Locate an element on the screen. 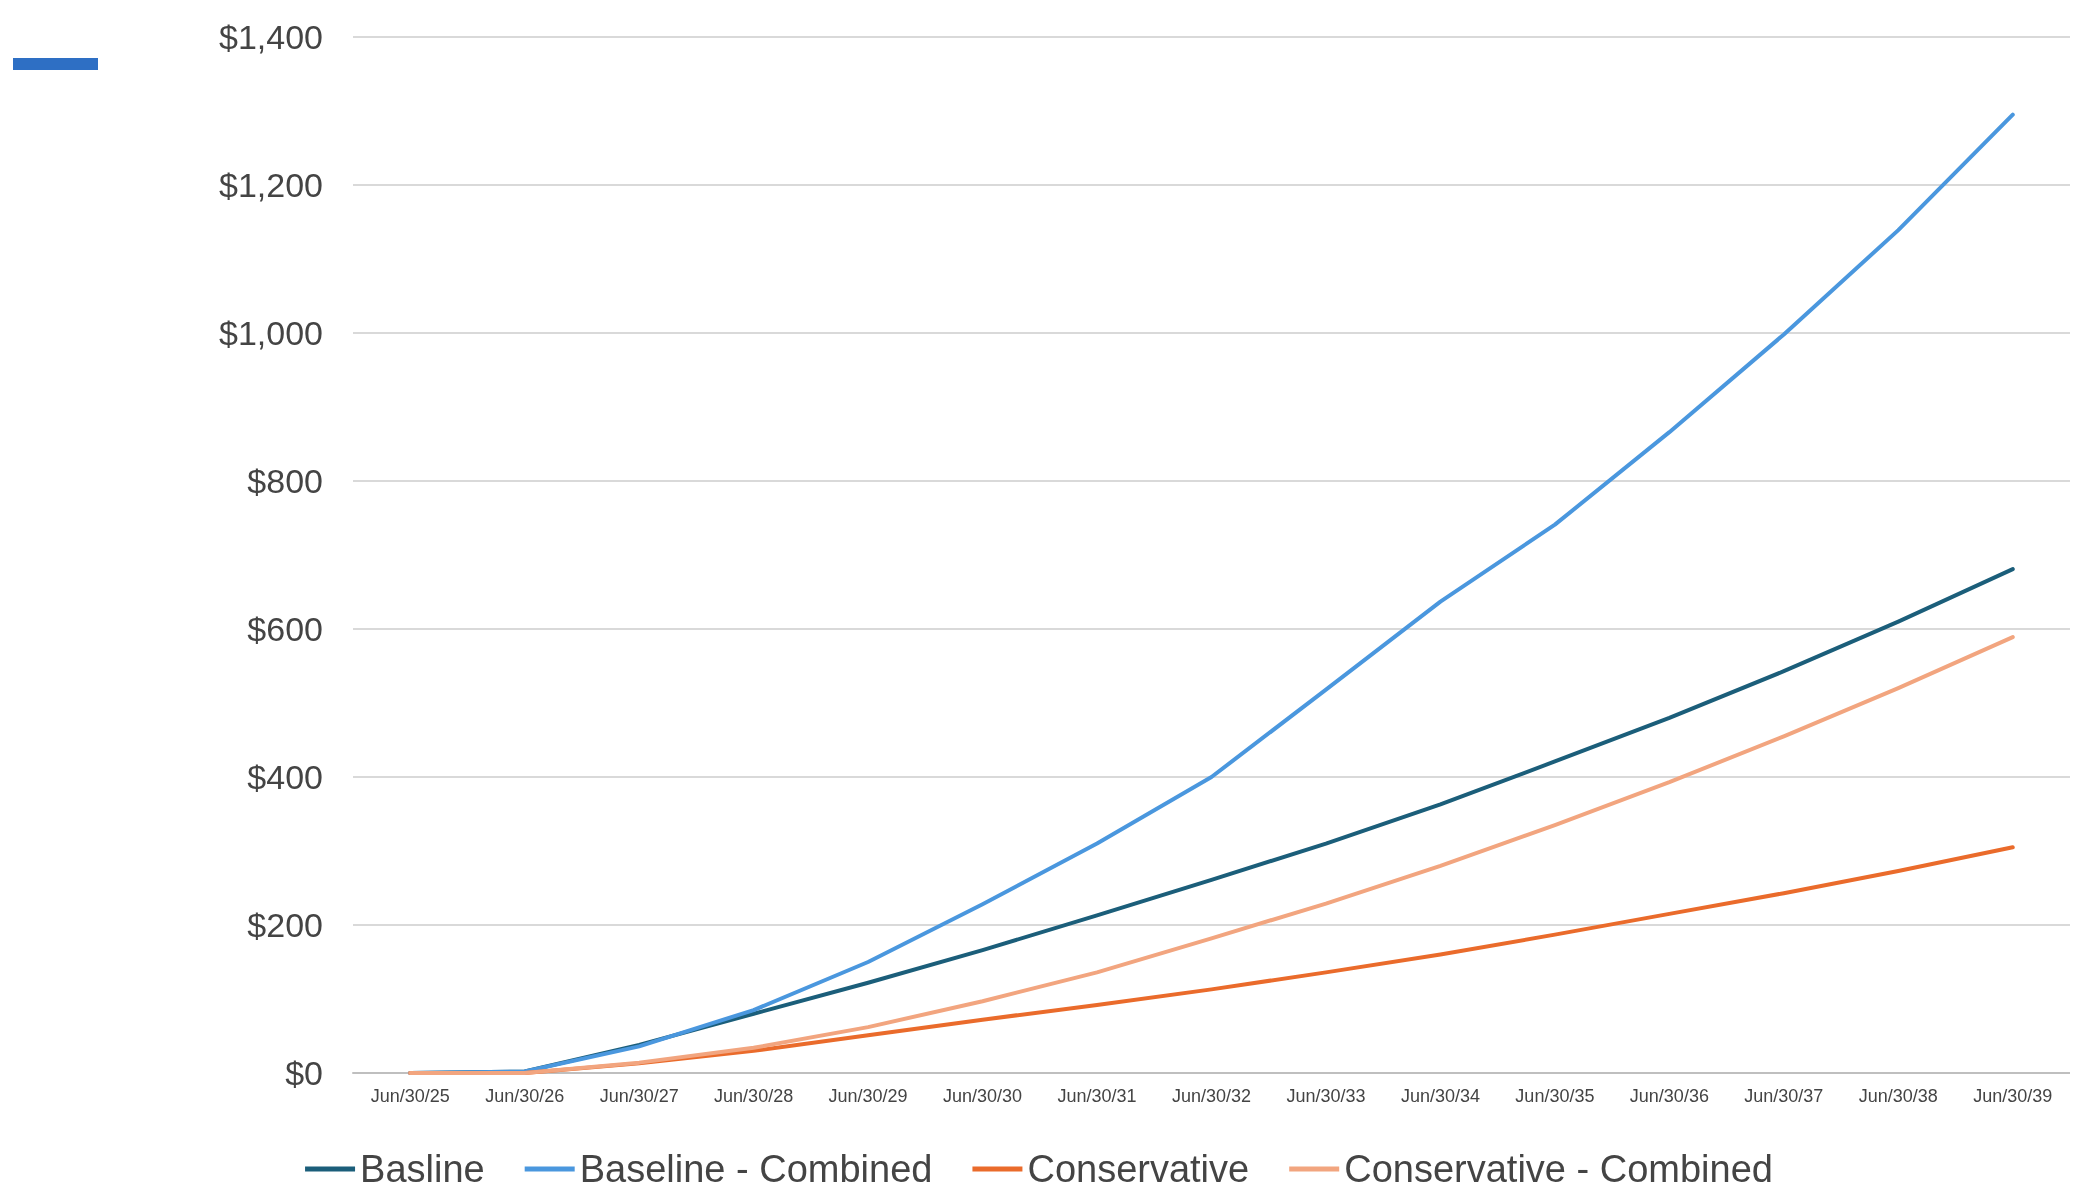 Image resolution: width=2078 pixels, height=1201 pixels. x-tick-label: Jun/30/38 is located at coordinates (1898, 1096).